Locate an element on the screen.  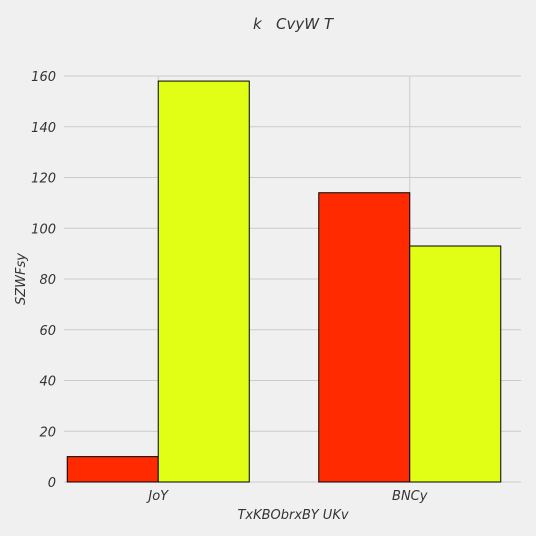
x-axis-label: TxKBObrxBY UKv is located at coordinates (292, 515).